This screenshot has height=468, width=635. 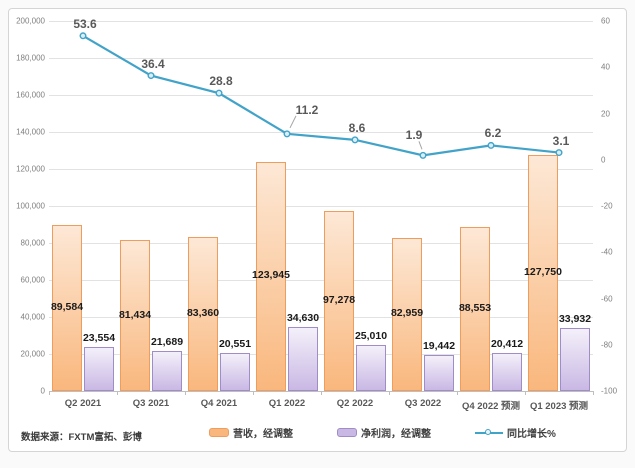 What do you see at coordinates (32, 243) in the screenshot?
I see `left-axis-tick-label: 80,000` at bounding box center [32, 243].